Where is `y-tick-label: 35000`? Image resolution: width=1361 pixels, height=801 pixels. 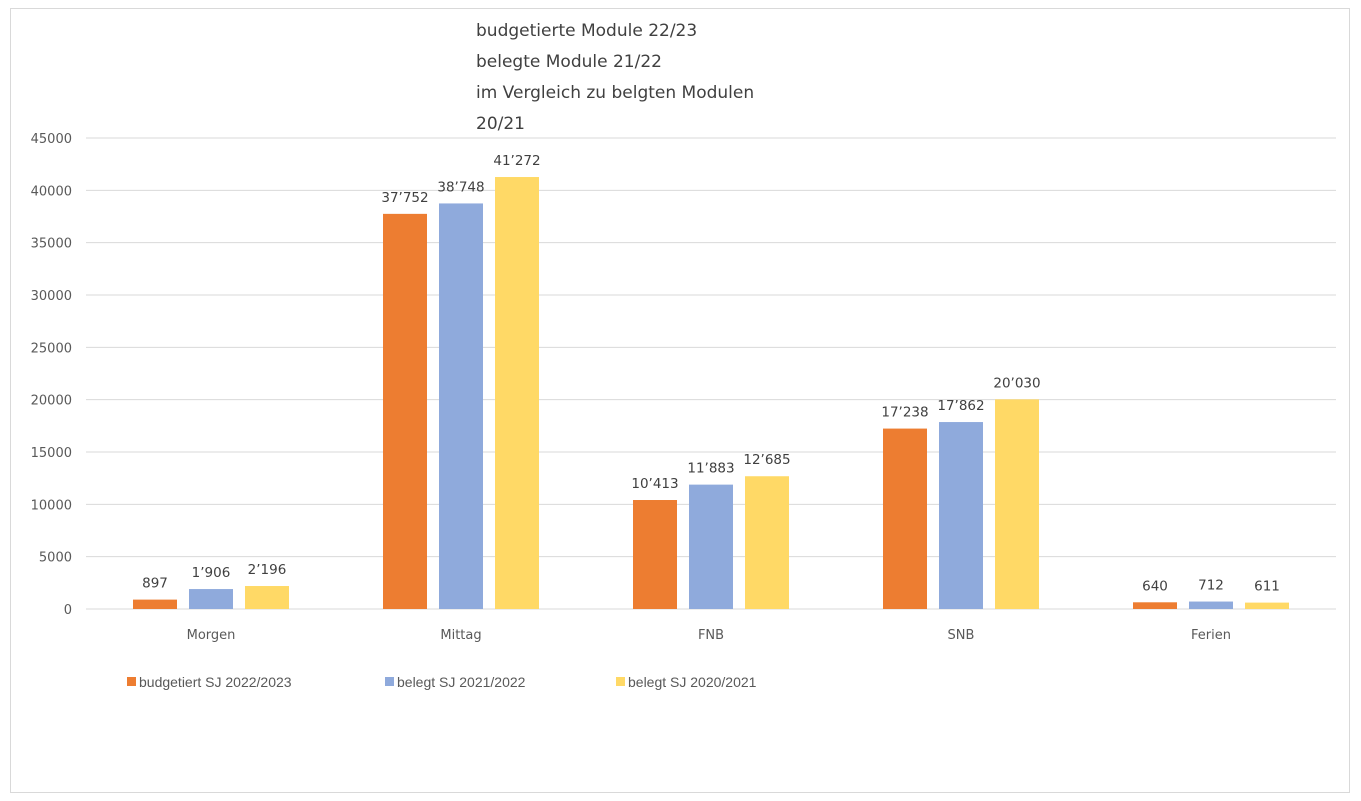
y-tick-label: 35000 is located at coordinates (51, 244).